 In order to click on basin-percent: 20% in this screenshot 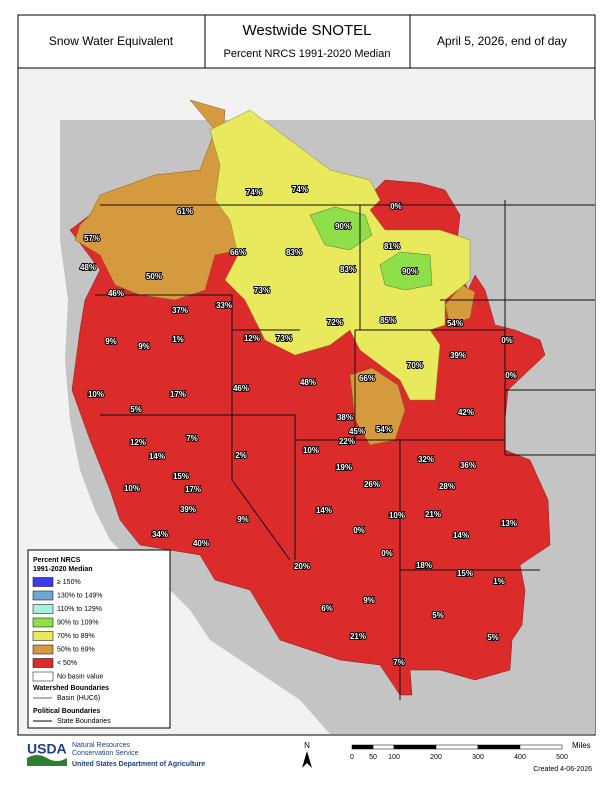, I will do `click(302, 566)`.